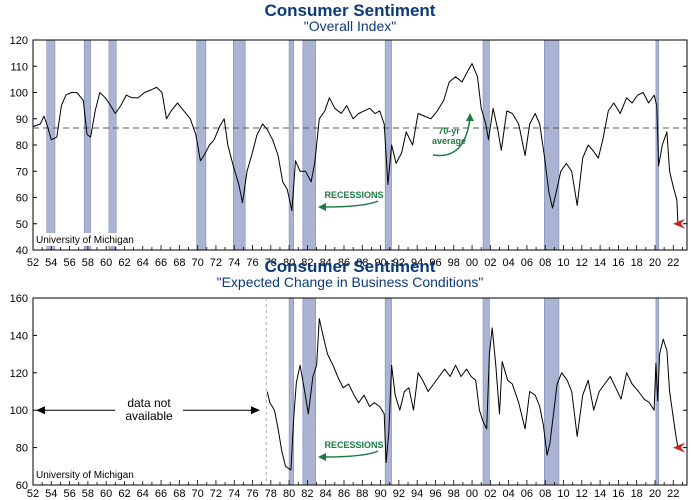 This screenshot has width=700, height=500. Describe the element at coordinates (143, 263) in the screenshot. I see `x-tick-label: 64` at that location.